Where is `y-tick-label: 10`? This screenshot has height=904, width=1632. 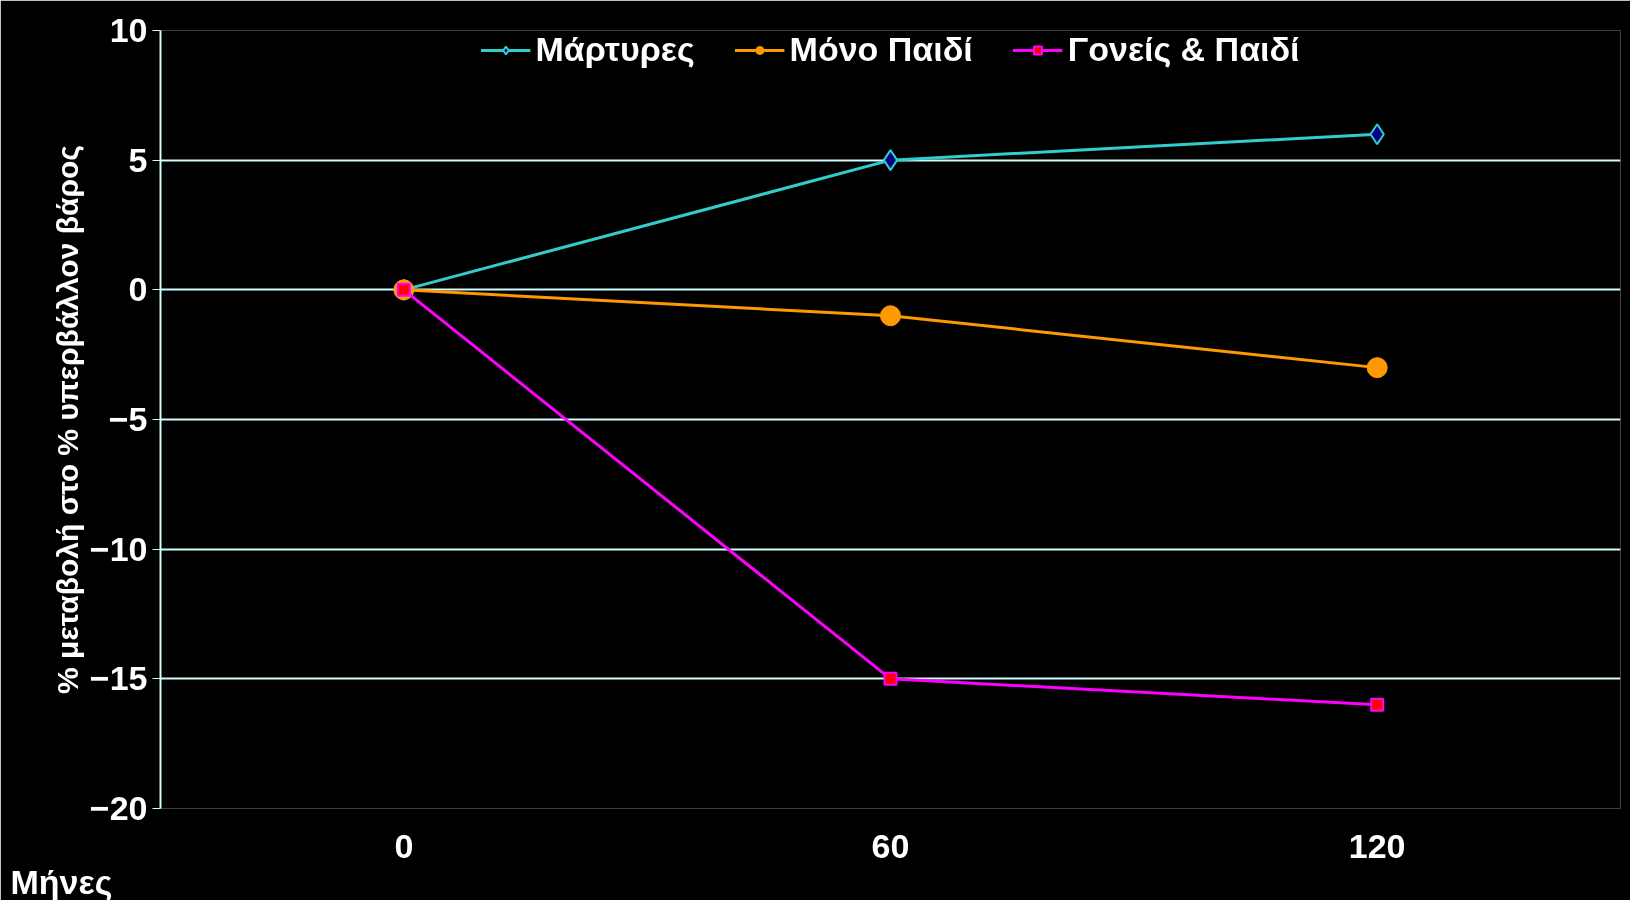
y-tick-label: 10 is located at coordinates (128, 30).